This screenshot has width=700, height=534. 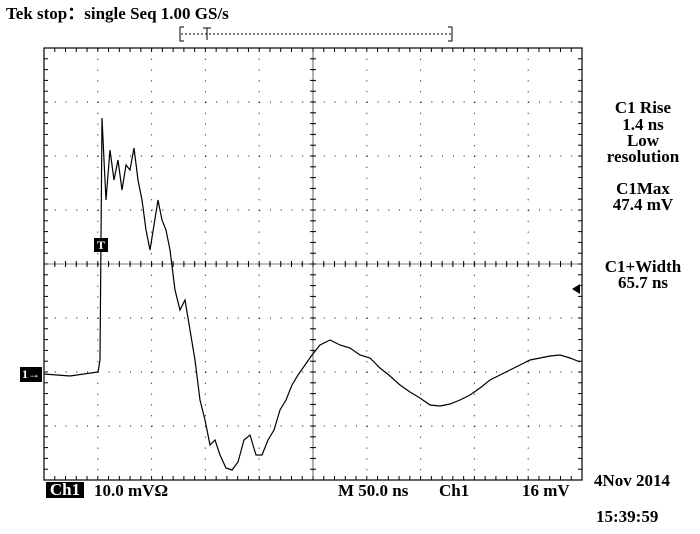 What do you see at coordinates (316, 34) in the screenshot?
I see `record-bar` at bounding box center [316, 34].